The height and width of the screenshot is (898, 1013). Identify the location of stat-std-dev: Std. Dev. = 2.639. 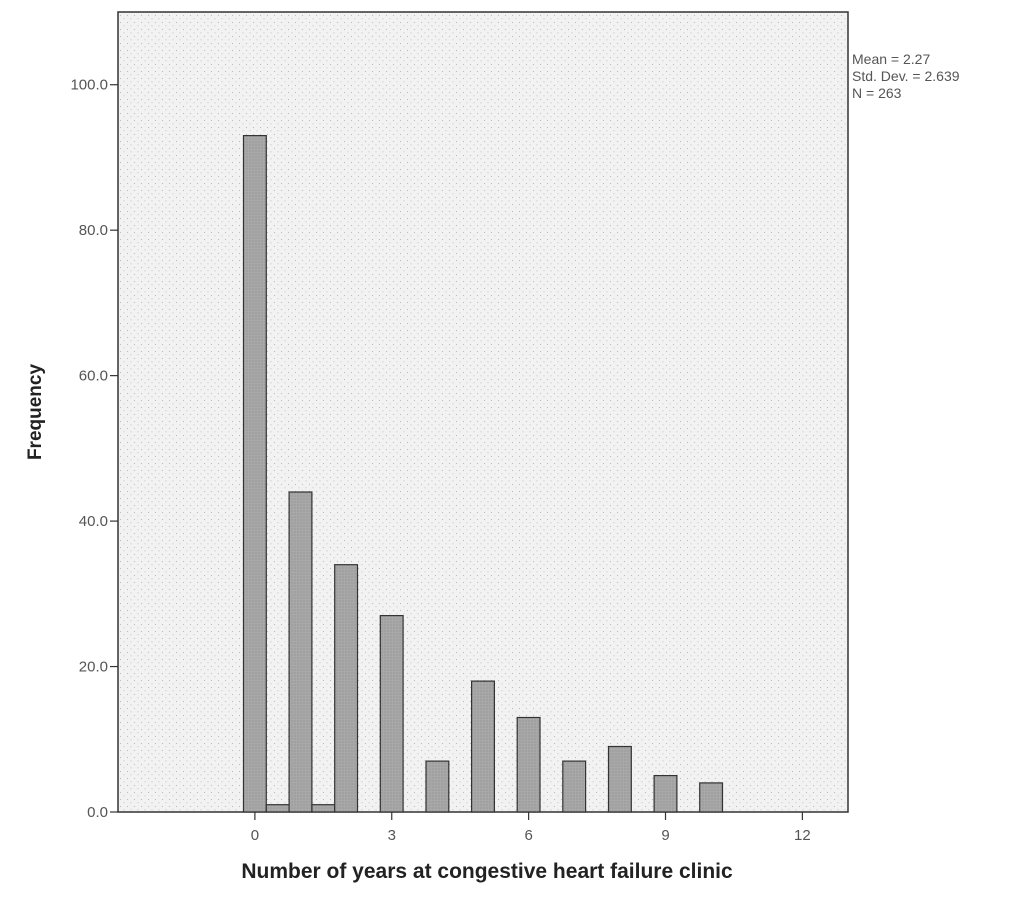
(906, 76).